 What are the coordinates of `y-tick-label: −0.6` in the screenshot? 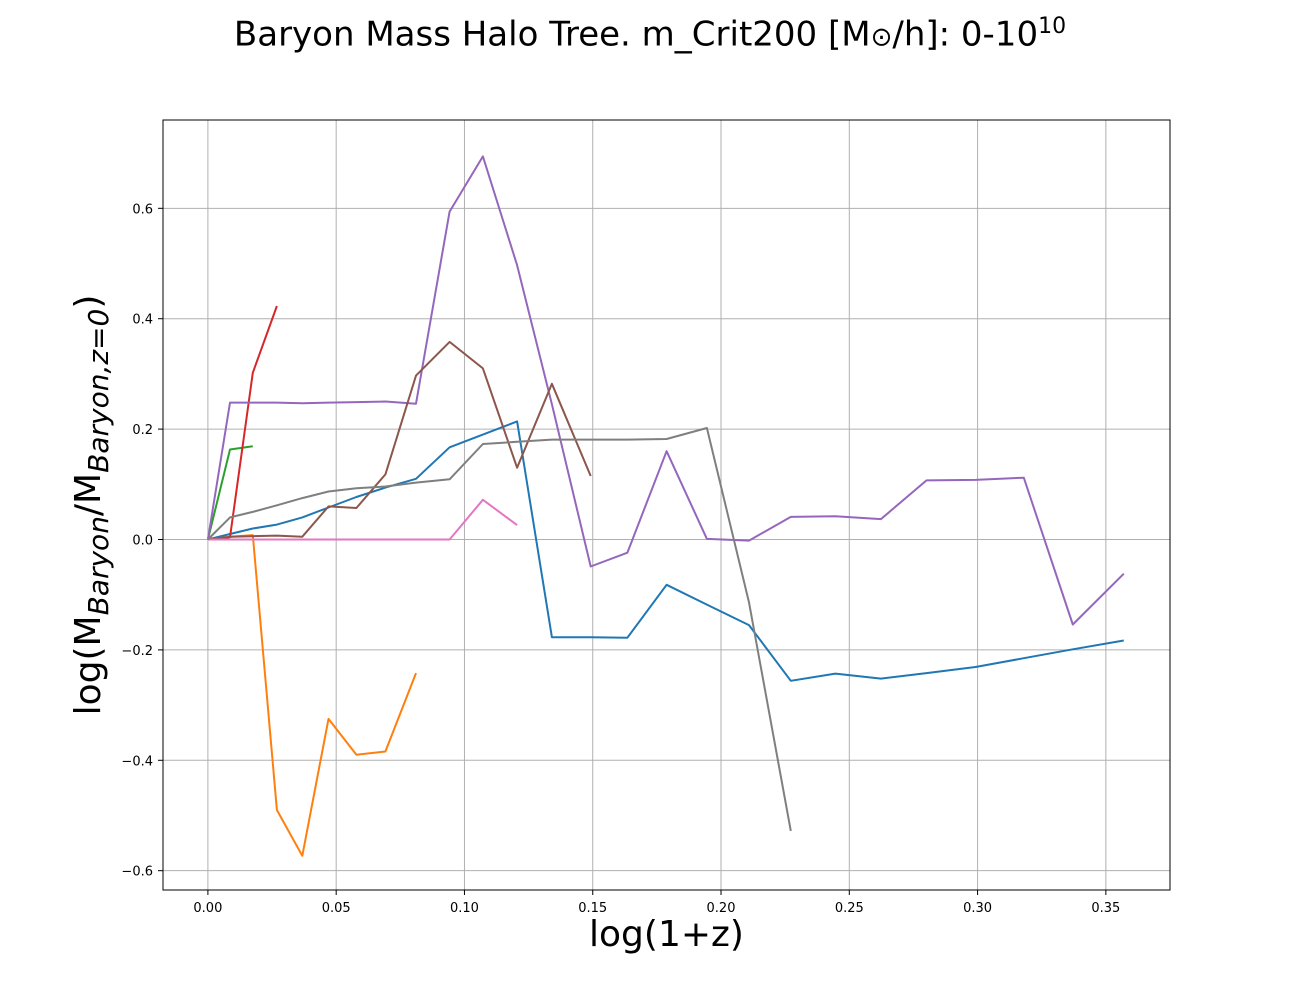 It's located at (137, 872).